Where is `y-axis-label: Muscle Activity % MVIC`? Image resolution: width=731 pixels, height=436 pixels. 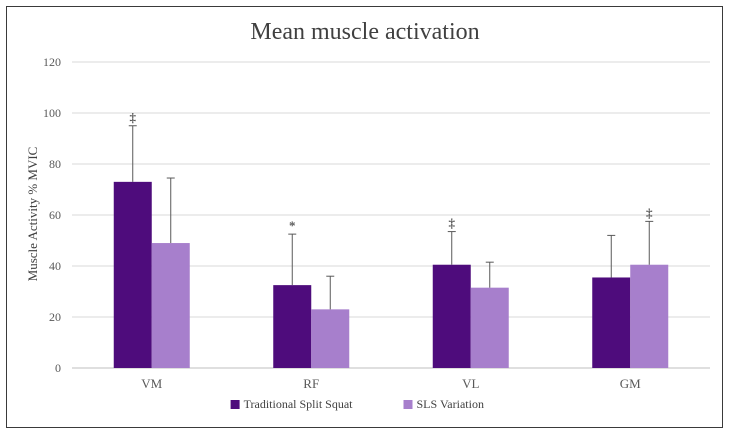
y-axis-label: Muscle Activity % MVIC is located at coordinates (32, 214).